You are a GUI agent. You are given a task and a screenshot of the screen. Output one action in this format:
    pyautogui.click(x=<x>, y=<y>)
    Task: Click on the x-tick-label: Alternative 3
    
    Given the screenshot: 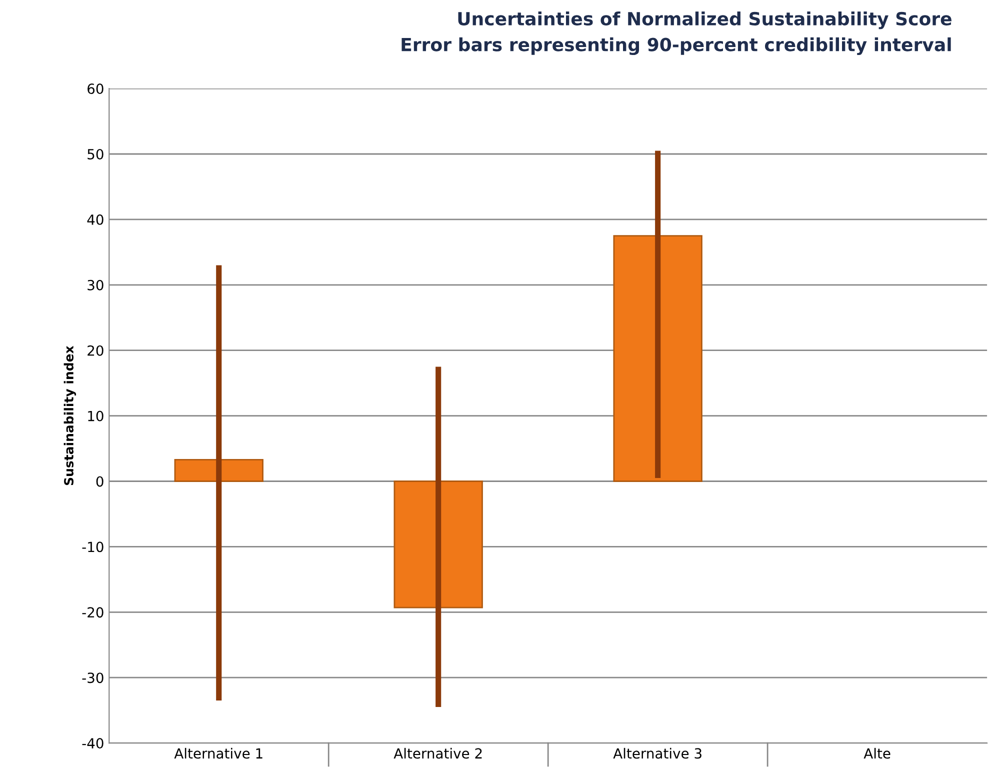 What is the action you would take?
    pyautogui.click(x=657, y=753)
    